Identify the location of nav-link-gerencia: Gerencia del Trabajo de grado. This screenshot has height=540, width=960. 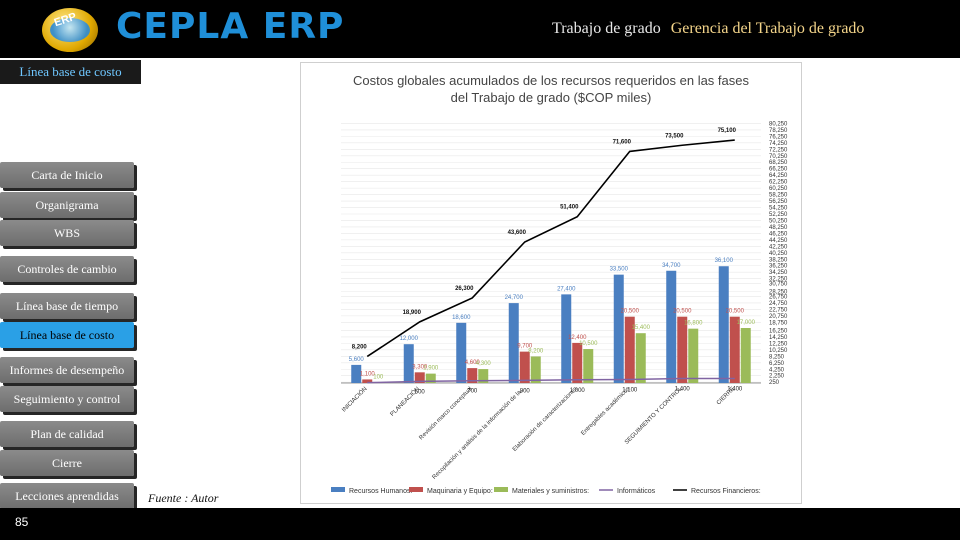
(767, 28).